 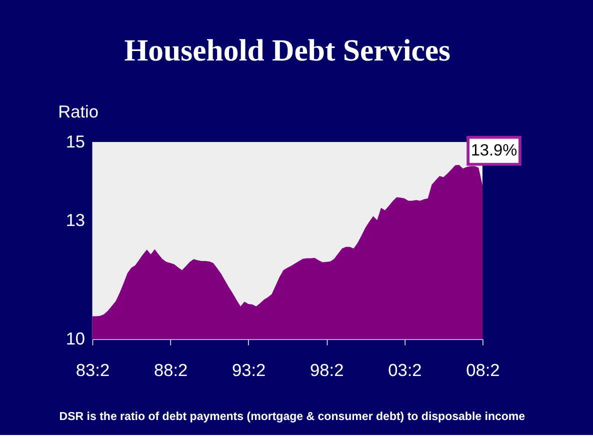 I want to click on annotation: 13.9%, so click(x=494, y=151).